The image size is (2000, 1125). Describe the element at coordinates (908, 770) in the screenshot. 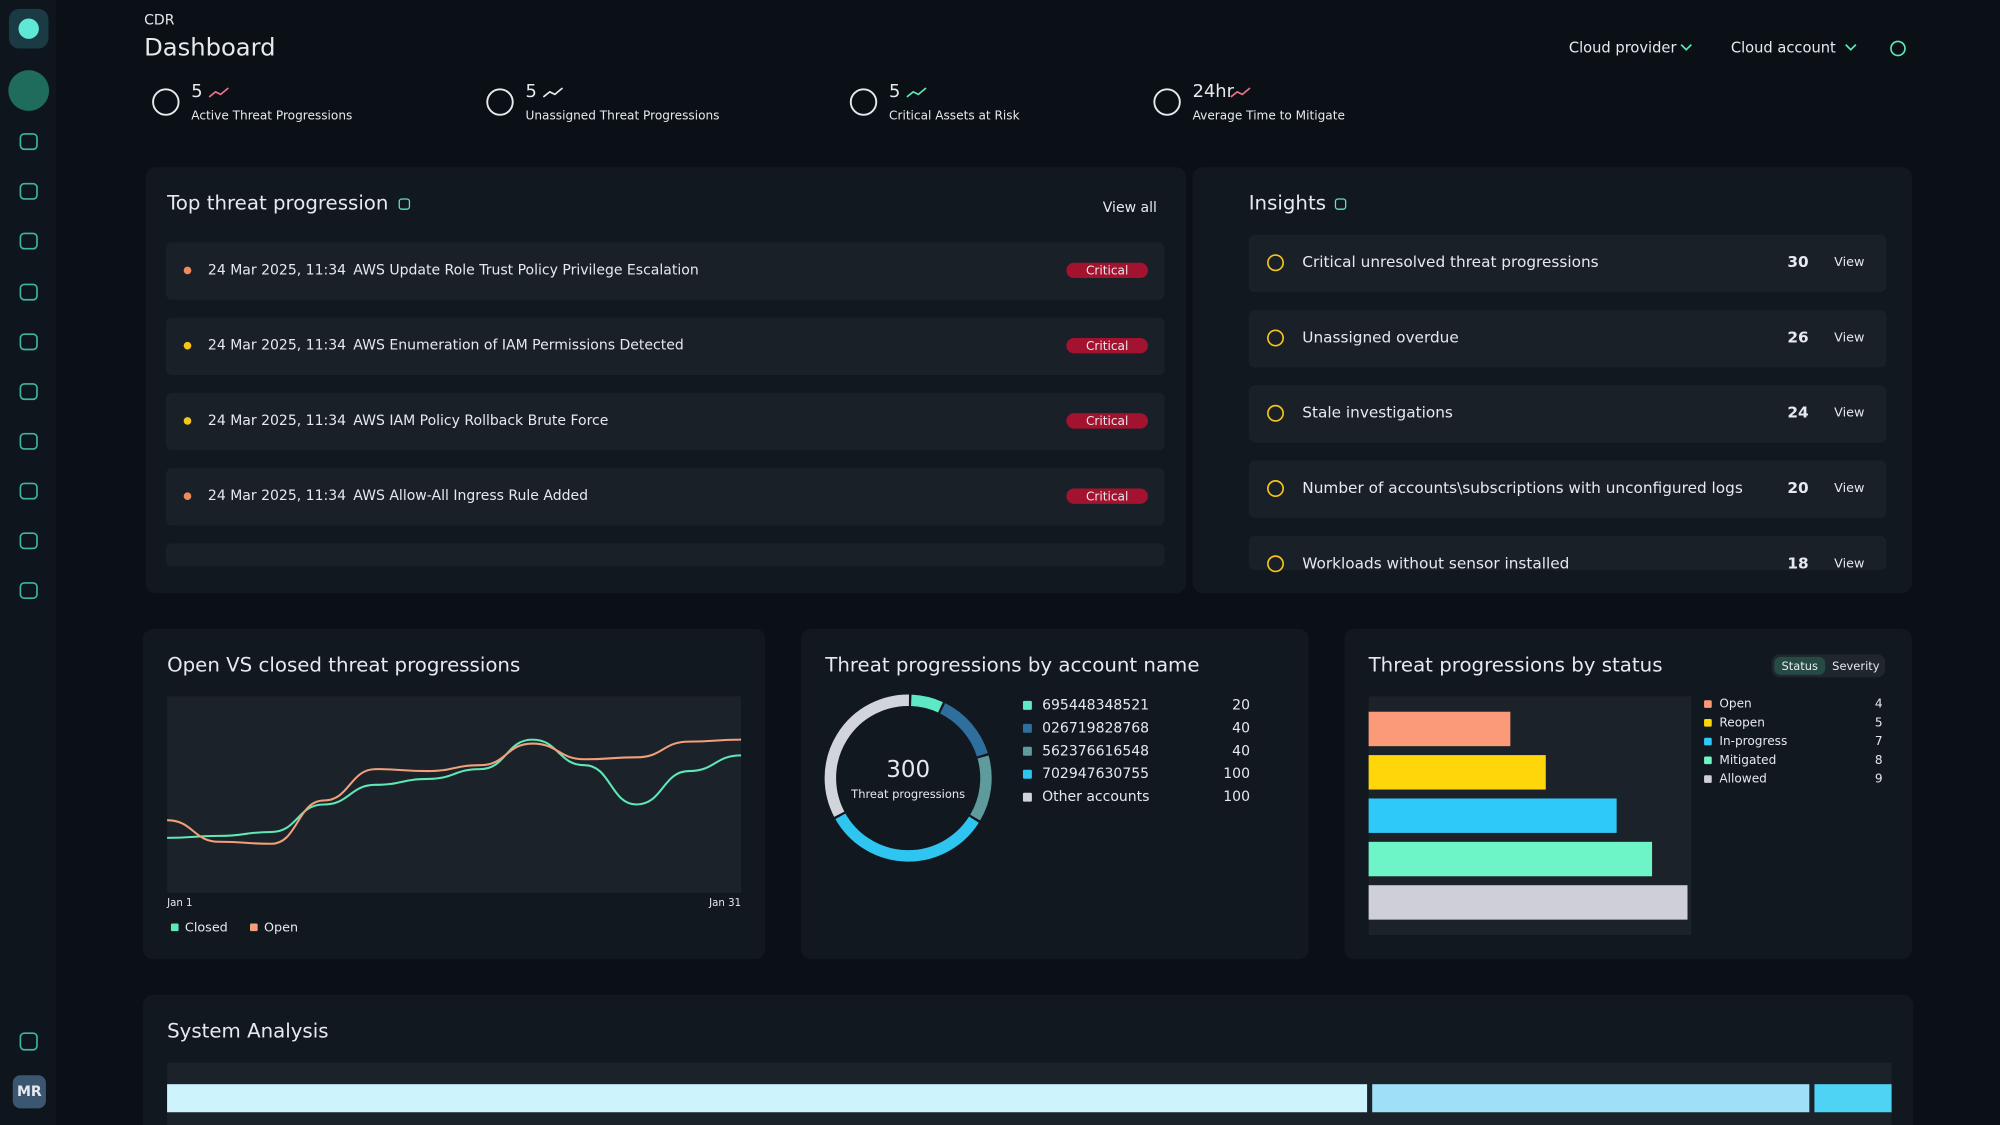

I see `donut-total: 300` at that location.